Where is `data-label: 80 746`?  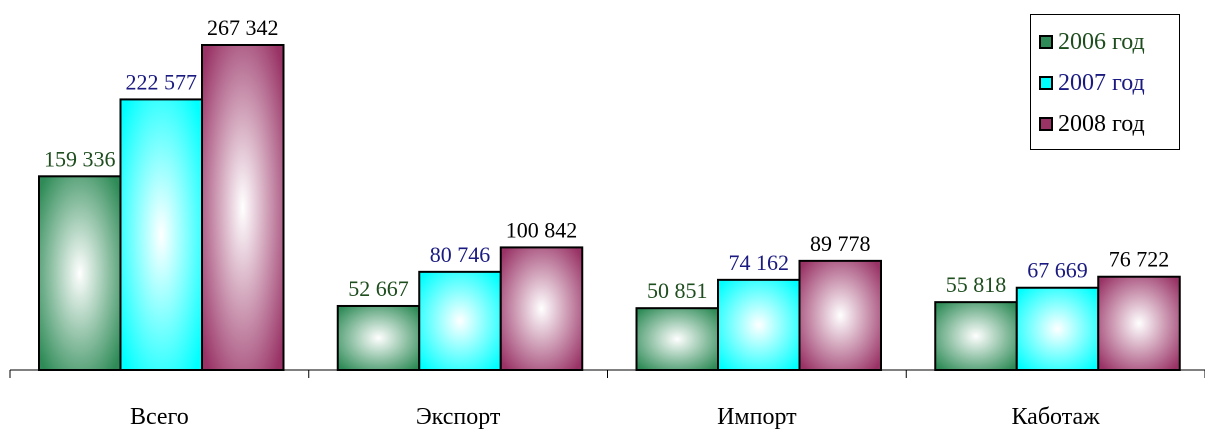 data-label: 80 746 is located at coordinates (460, 254).